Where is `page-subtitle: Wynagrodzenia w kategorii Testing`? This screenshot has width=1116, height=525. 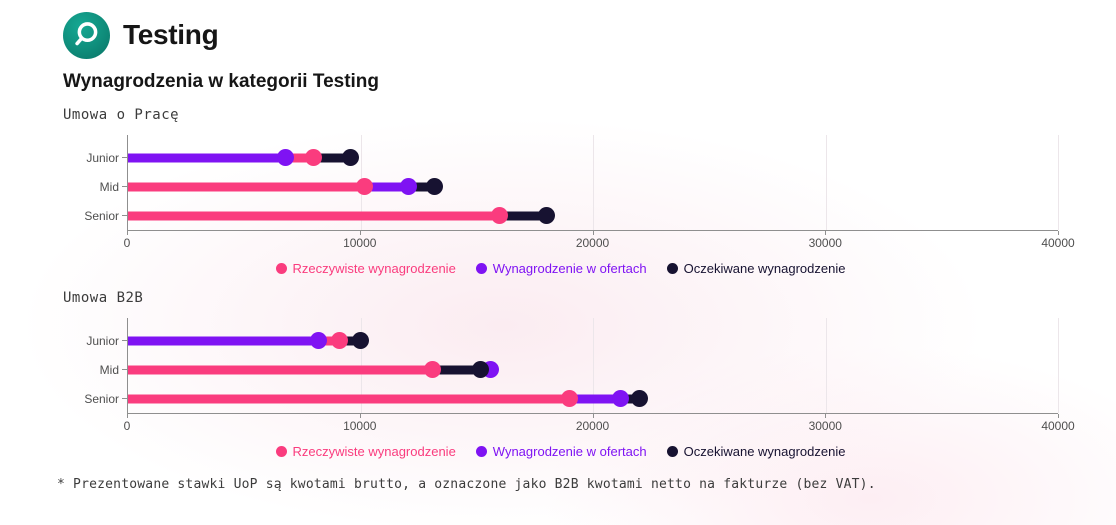 page-subtitle: Wynagrodzenia w kategorii Testing is located at coordinates (221, 81).